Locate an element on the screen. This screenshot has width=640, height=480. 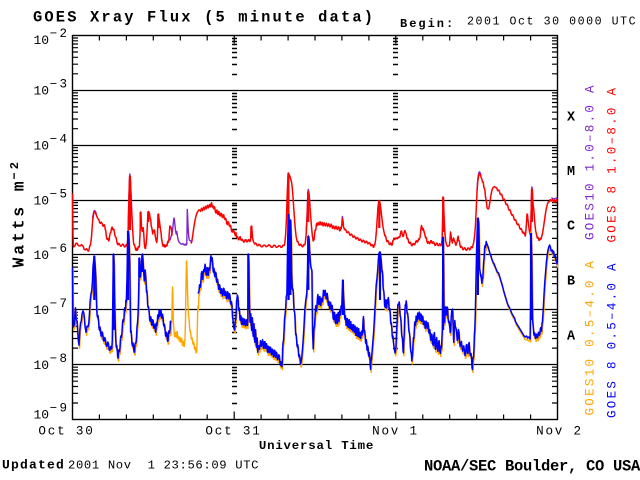
svg-text: Nov 1 is located at coordinates (395, 431).